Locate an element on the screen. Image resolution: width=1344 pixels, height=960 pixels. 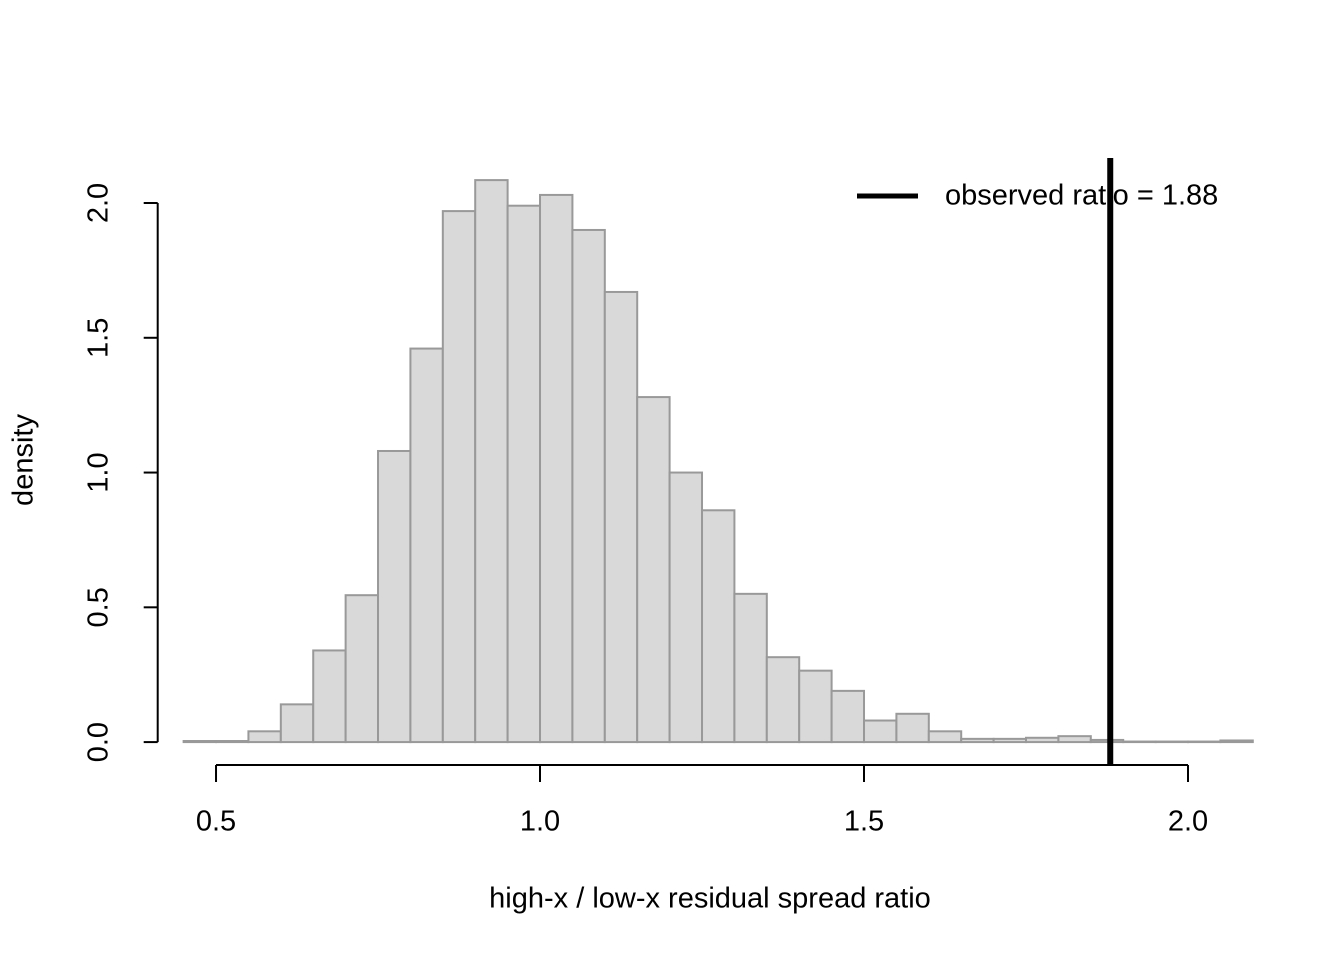
x-tick-label: 2.0 is located at coordinates (1188, 822).